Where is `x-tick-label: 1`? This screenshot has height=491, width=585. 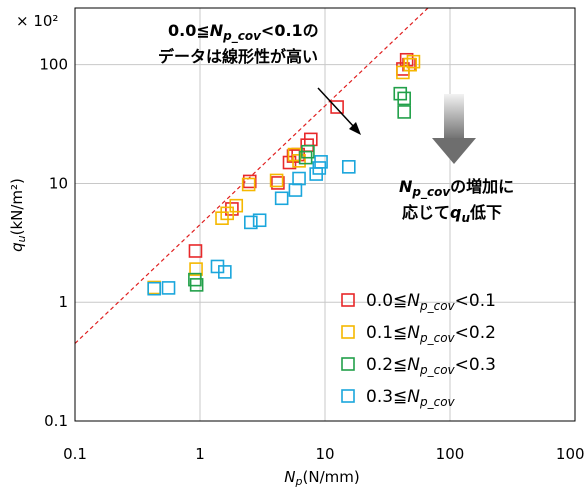
x-tick-label: 1 is located at coordinates (200, 454).